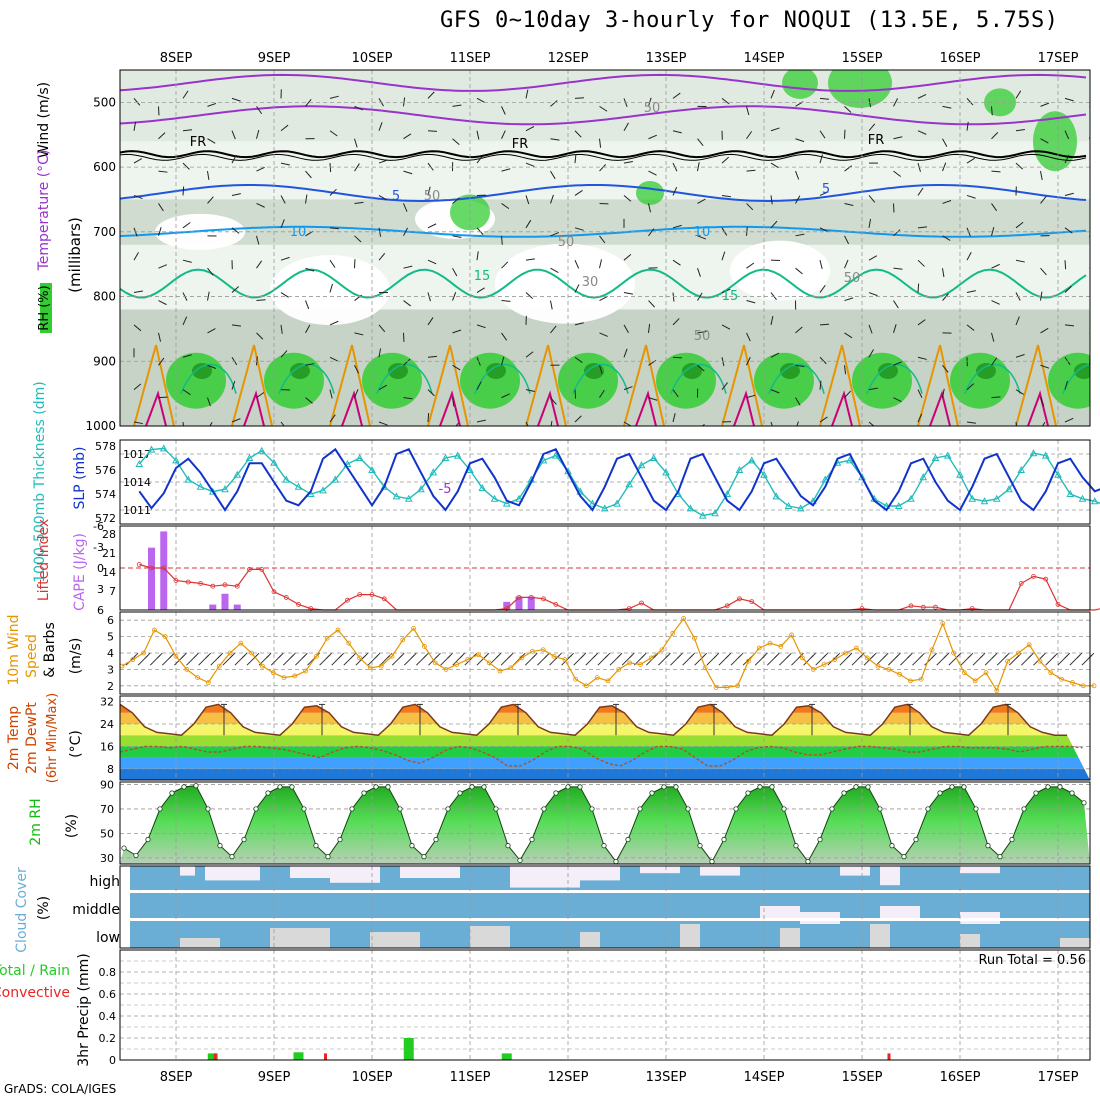  What do you see at coordinates (35, 971) in the screenshot?
I see `precip-ylabel-a: Total / Rain` at bounding box center [35, 971].